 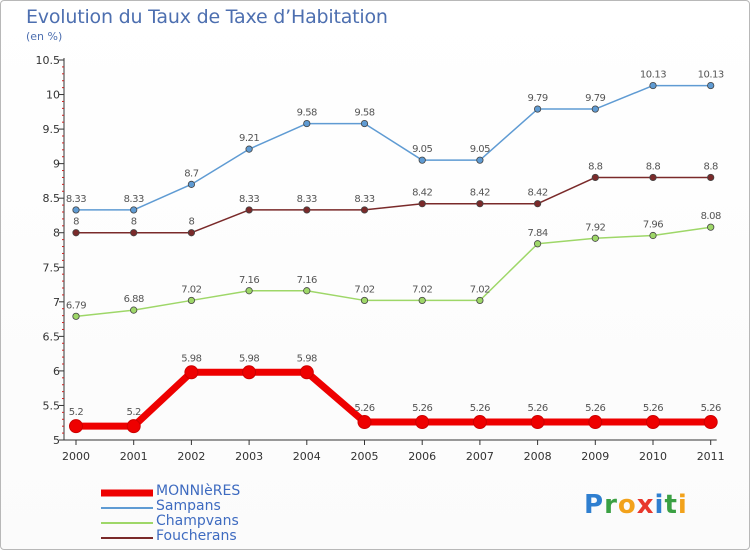 I want to click on legend-label-sampans: Sampans, so click(x=188, y=506).